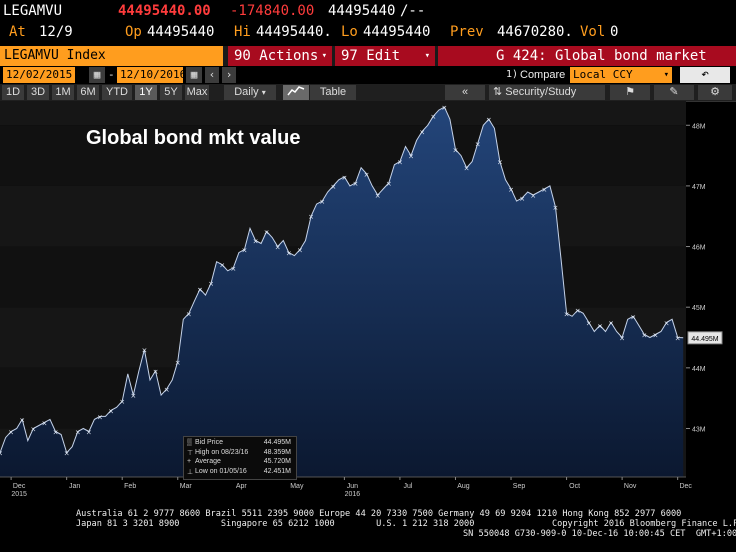  I want to click on actions-menu-button: 90 Actions ▾, so click(280, 56).